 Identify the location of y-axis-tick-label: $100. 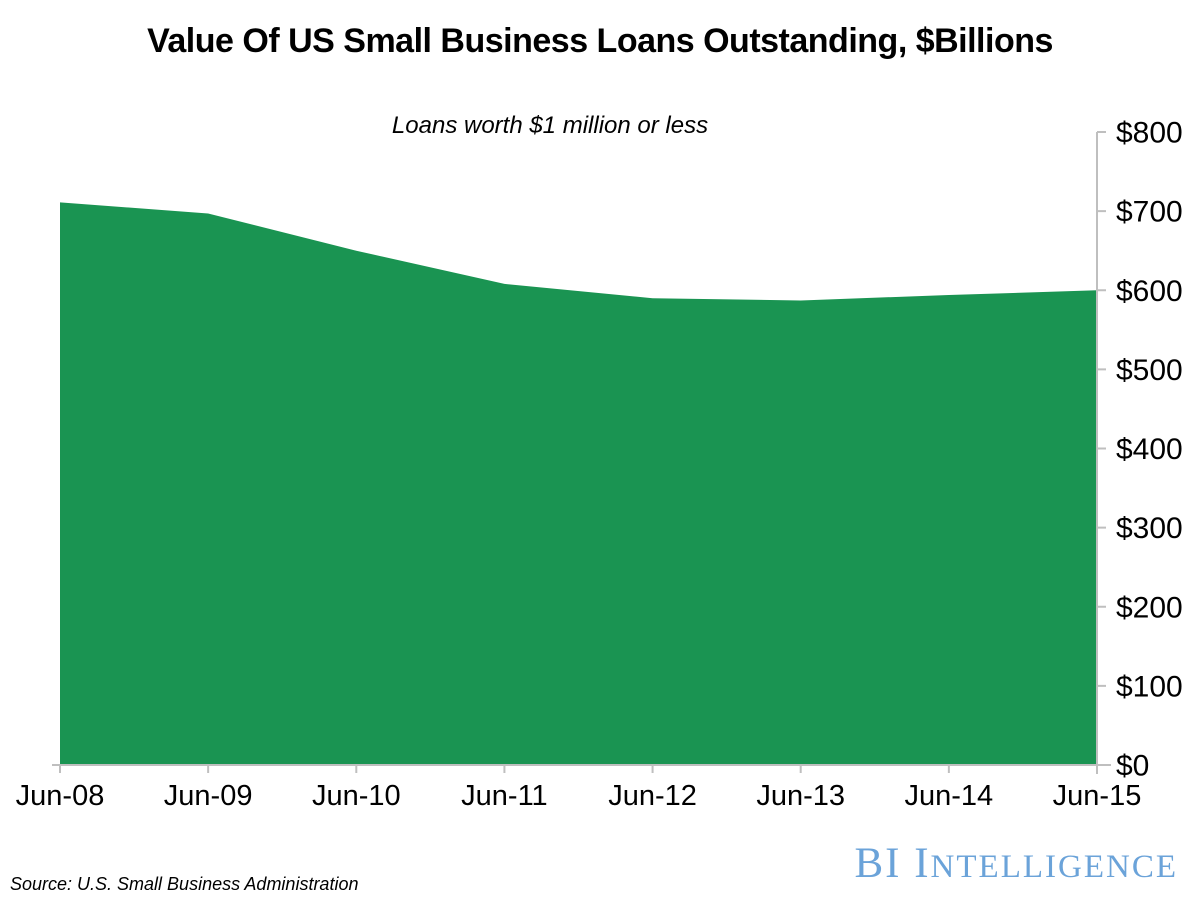
(1149, 686).